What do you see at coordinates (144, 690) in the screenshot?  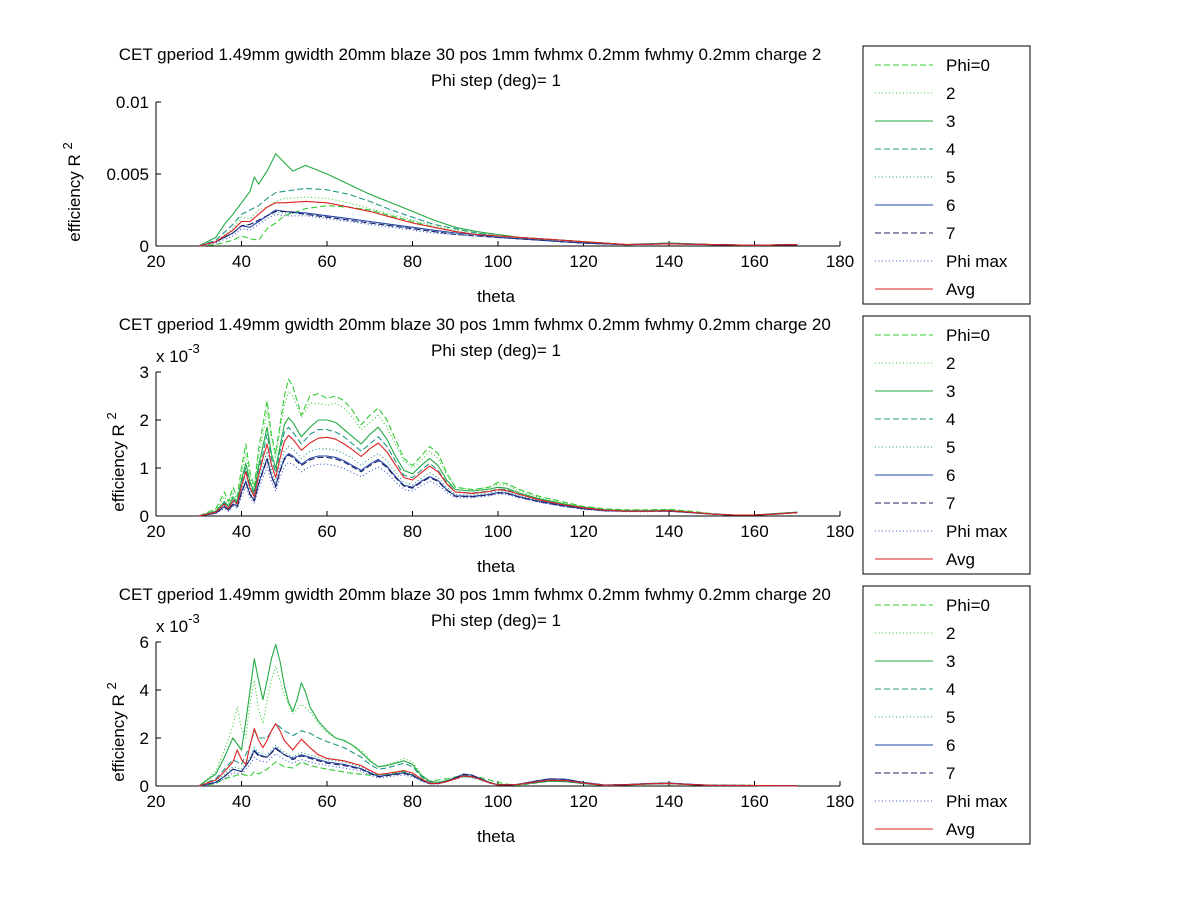 I see `y-tick-label: 4` at bounding box center [144, 690].